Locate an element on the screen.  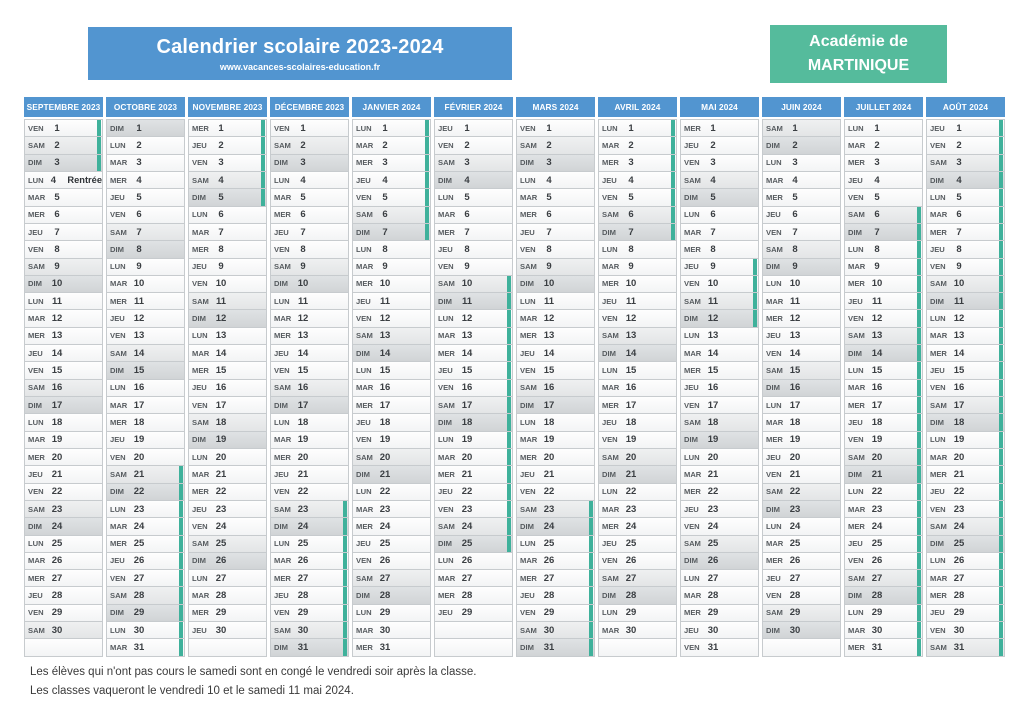
day-cell: SAM 13 is located at coordinates (883, 336).